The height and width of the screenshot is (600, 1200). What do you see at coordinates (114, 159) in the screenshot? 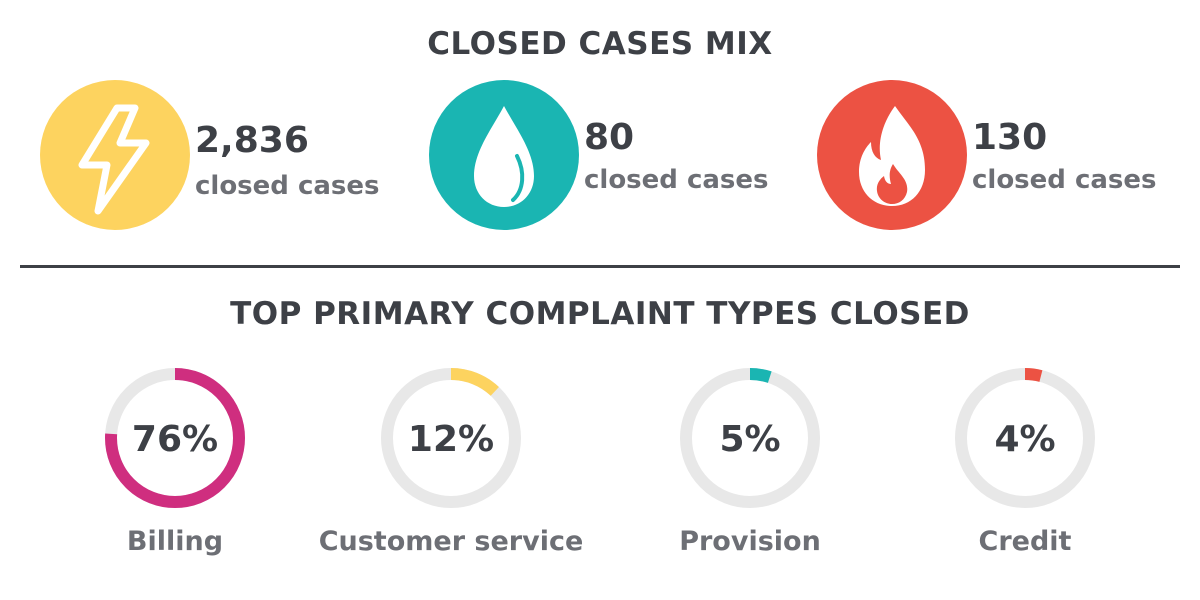
I see `lightning-bolt-icon` at bounding box center [114, 159].